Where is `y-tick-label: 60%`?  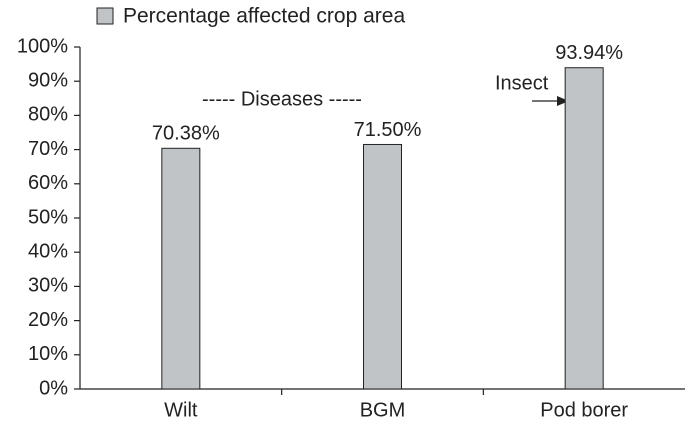 y-tick-label: 60% is located at coordinates (48, 183).